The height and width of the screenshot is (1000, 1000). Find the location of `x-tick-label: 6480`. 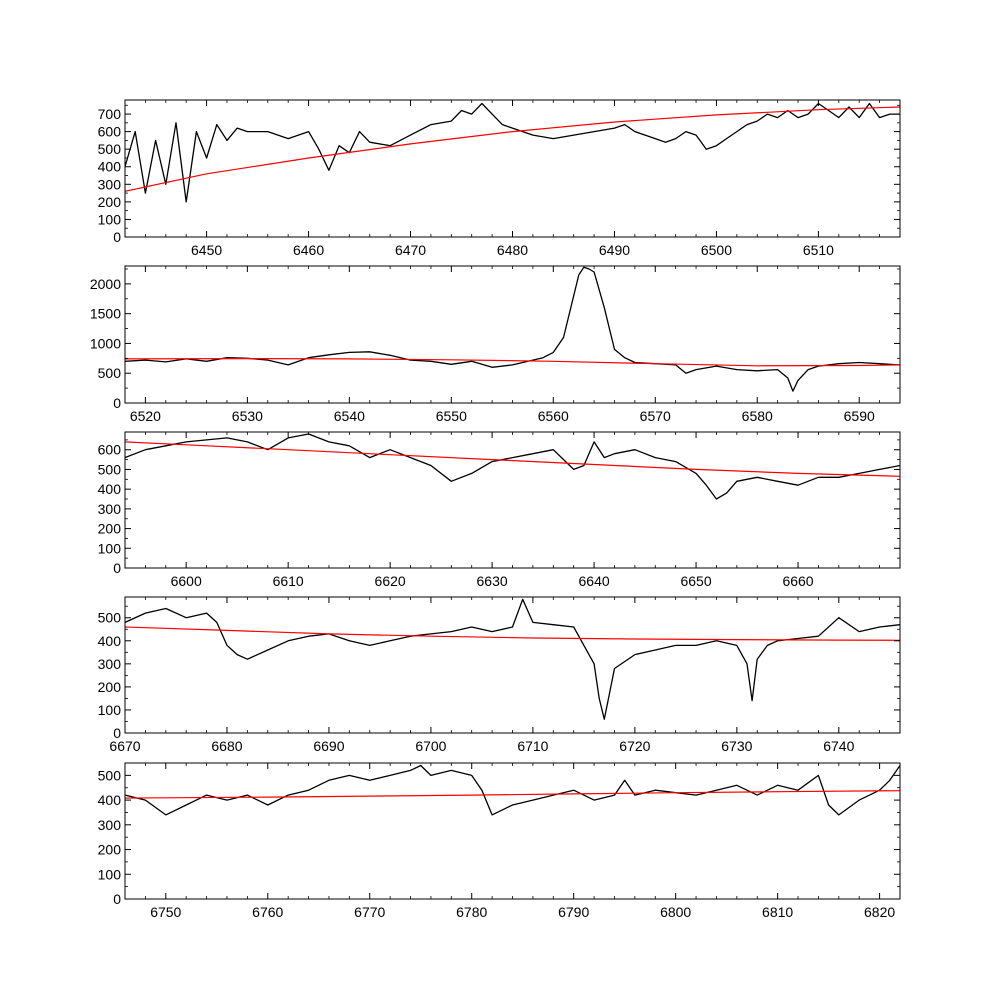

x-tick-label: 6480 is located at coordinates (512, 250).